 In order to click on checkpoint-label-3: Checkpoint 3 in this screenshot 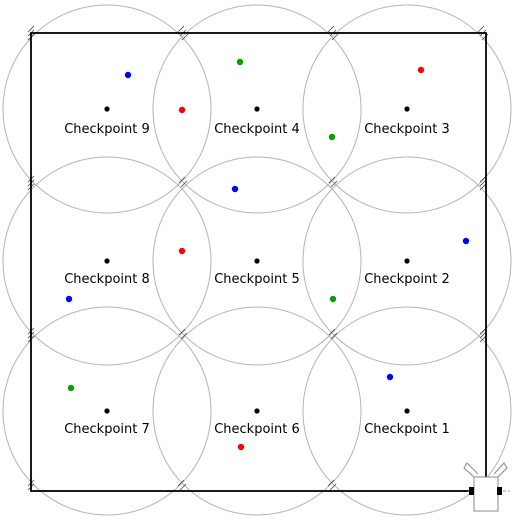, I will do `click(407, 129)`.